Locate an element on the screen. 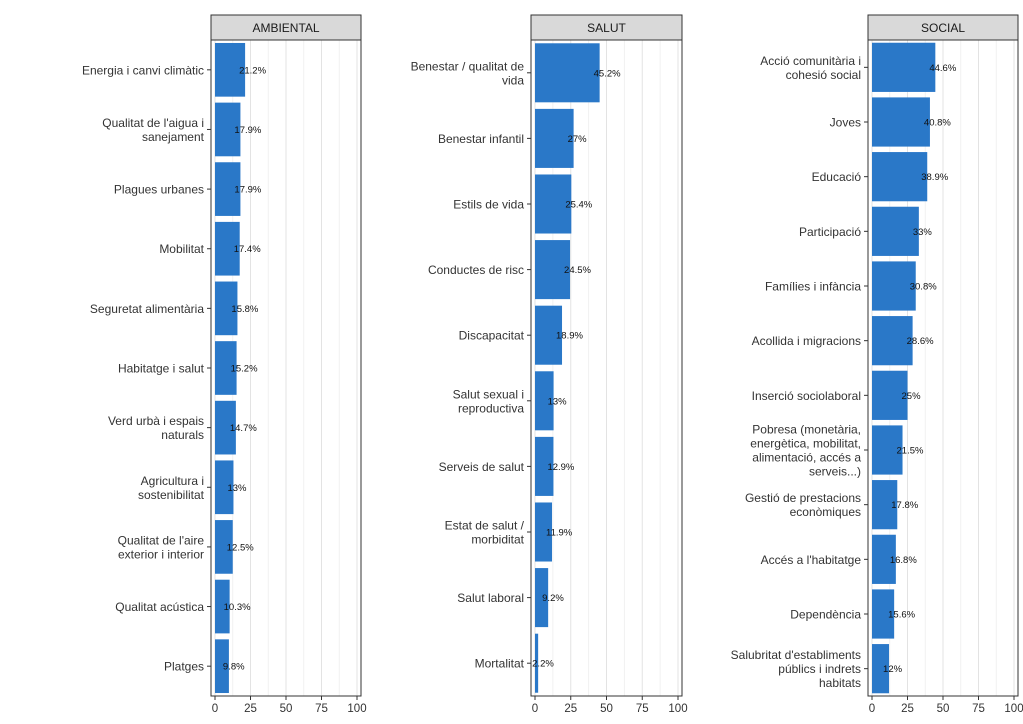 This screenshot has width=1023, height=724. category-label: Agricultura i sostenibilitat is located at coordinates (171, 488).